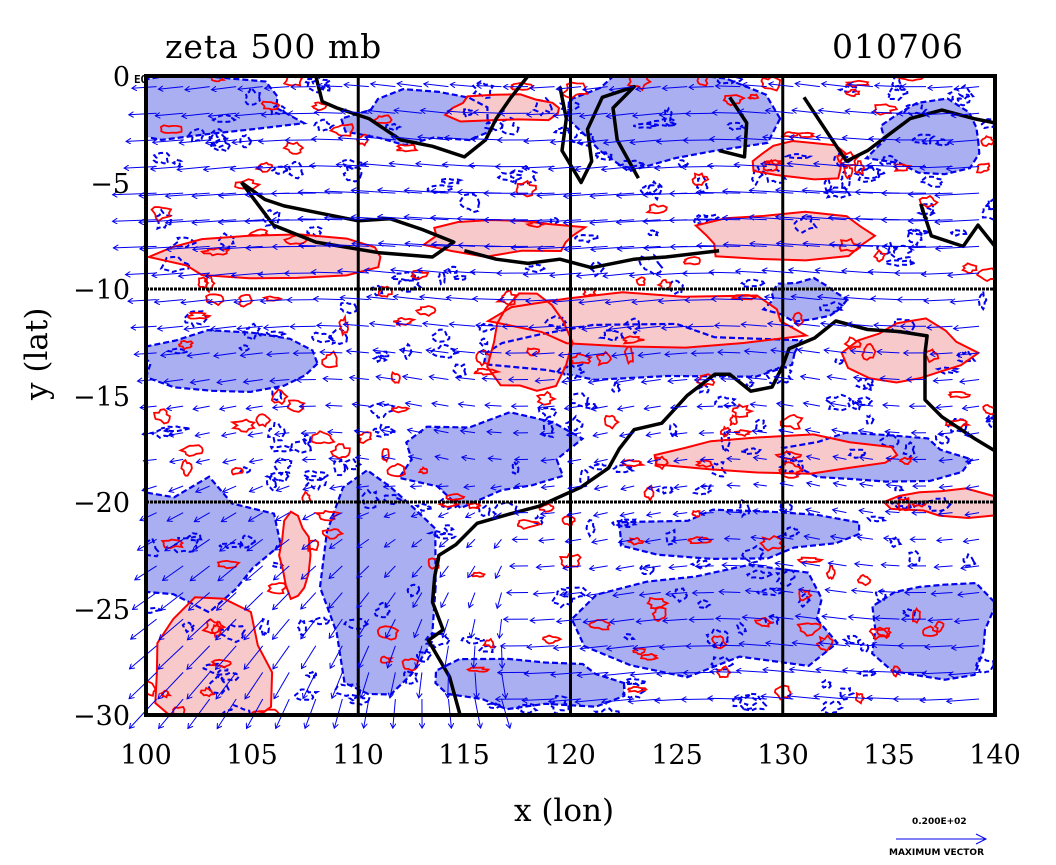 This screenshot has height=865, width=1056. Describe the element at coordinates (677, 755) in the screenshot. I see `x-tick-label: 125` at that location.